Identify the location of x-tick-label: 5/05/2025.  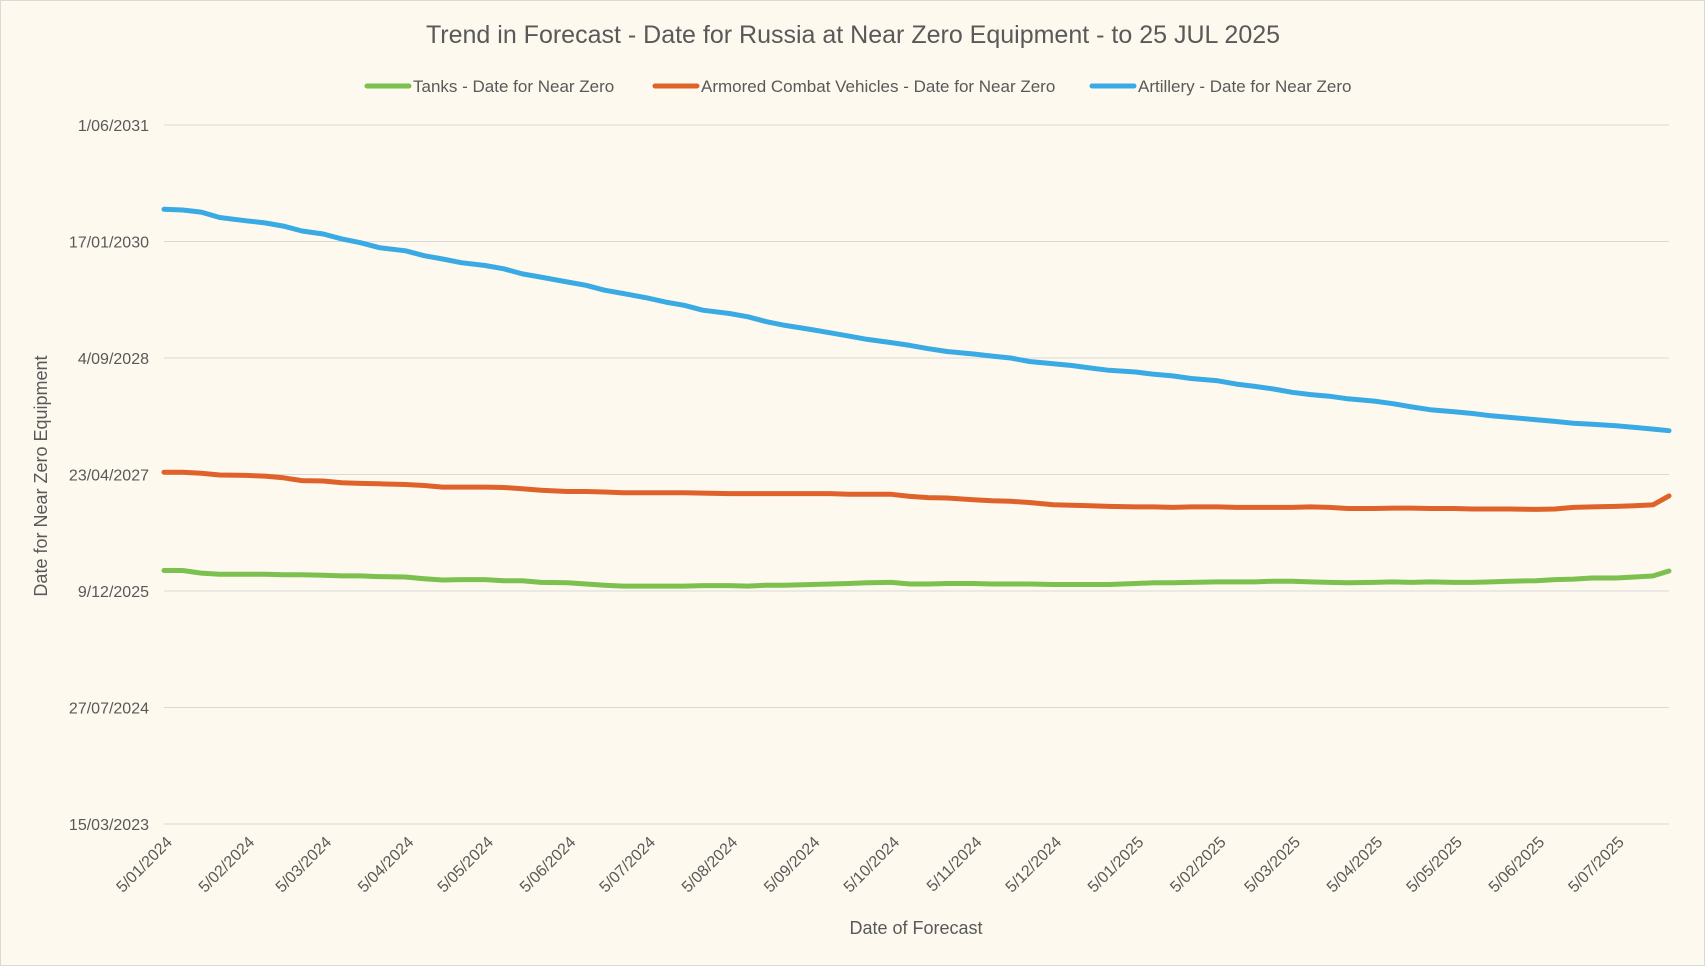
(1435, 865).